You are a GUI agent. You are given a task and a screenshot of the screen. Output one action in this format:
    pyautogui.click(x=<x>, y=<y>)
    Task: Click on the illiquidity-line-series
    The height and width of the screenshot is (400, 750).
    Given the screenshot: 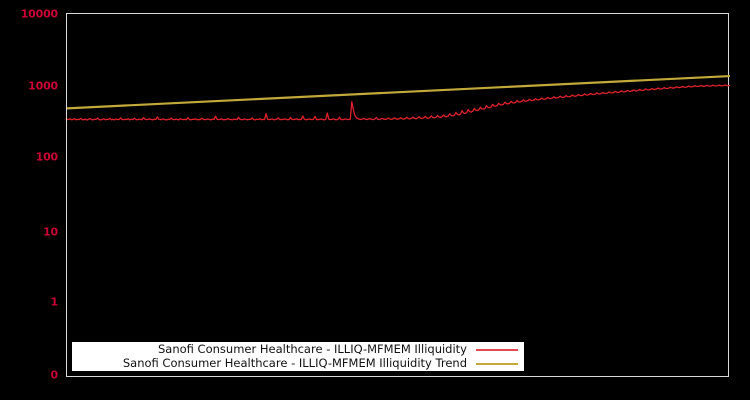 What is the action you would take?
    pyautogui.click(x=398, y=102)
    